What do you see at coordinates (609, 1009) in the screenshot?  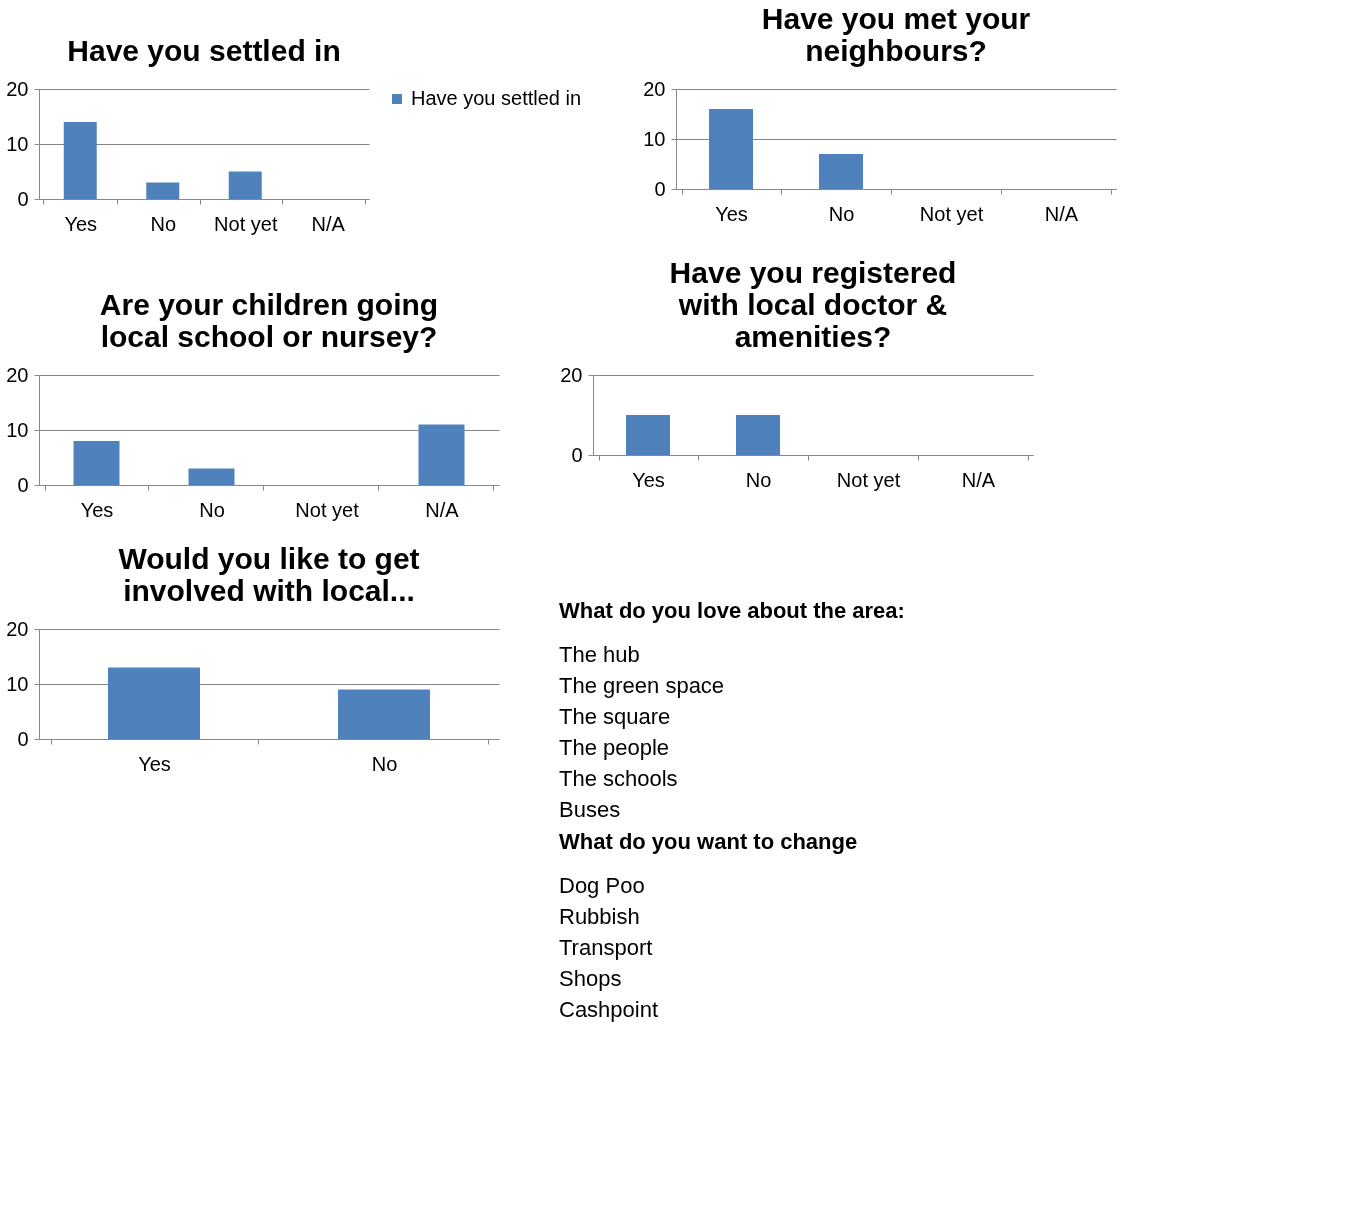 I see `text: Cashpoint` at bounding box center [609, 1009].